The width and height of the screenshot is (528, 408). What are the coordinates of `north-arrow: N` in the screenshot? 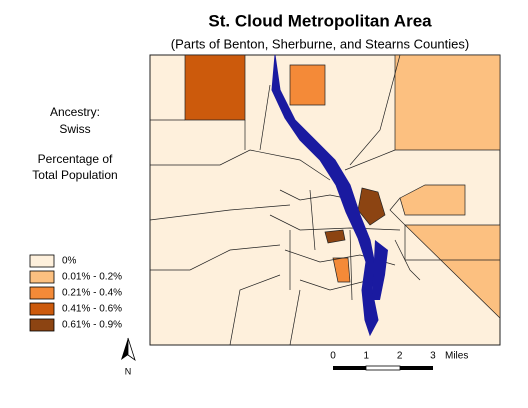 It's located at (128, 356).